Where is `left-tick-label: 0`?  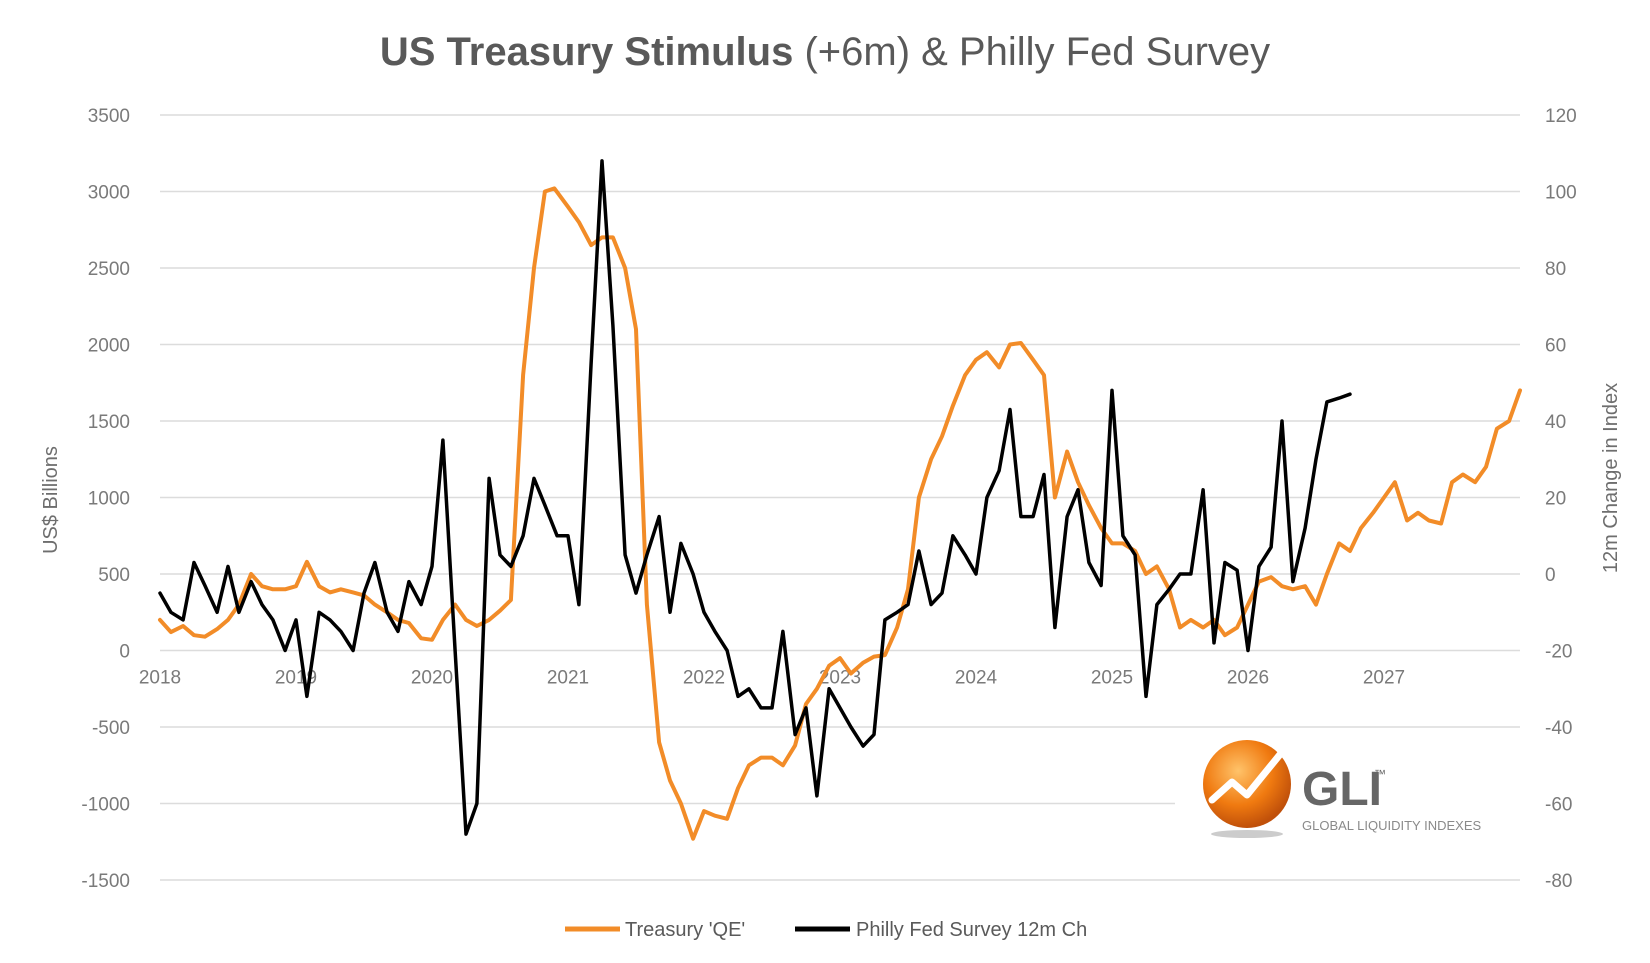 left-tick-label: 0 is located at coordinates (124, 652).